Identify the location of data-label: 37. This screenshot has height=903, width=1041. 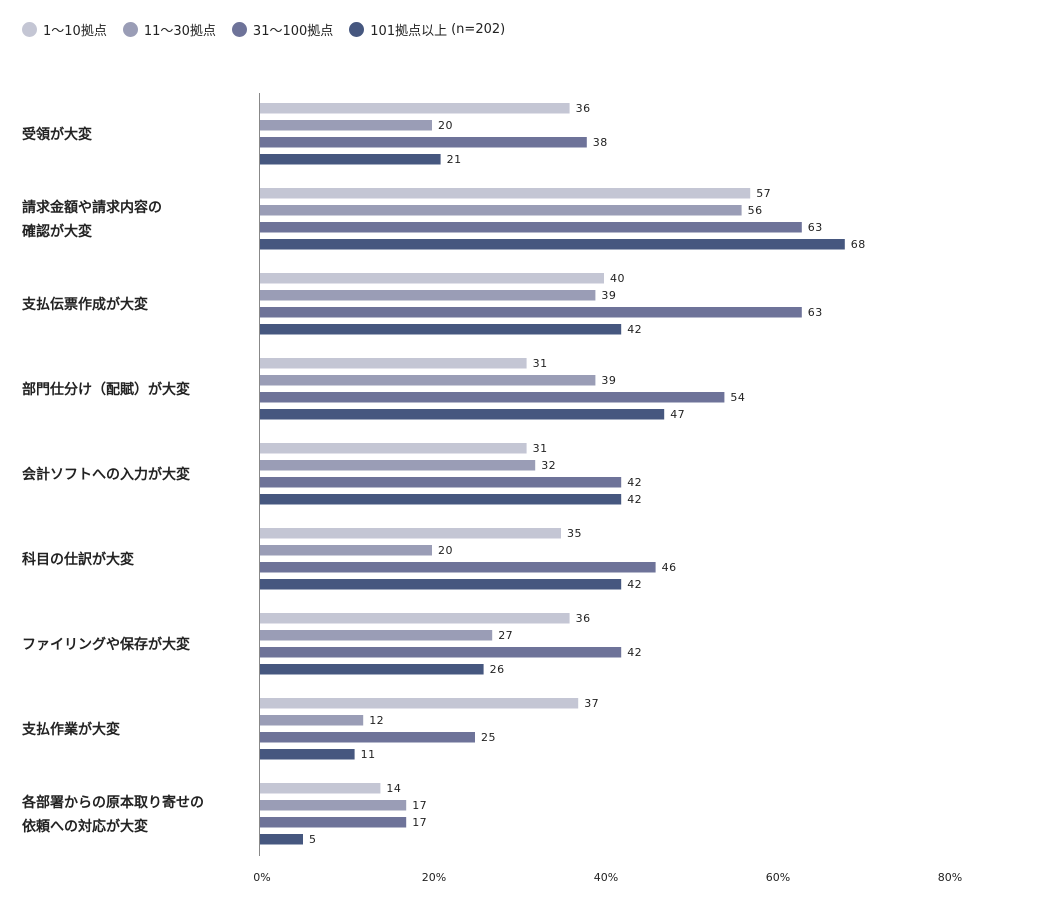
(591, 703).